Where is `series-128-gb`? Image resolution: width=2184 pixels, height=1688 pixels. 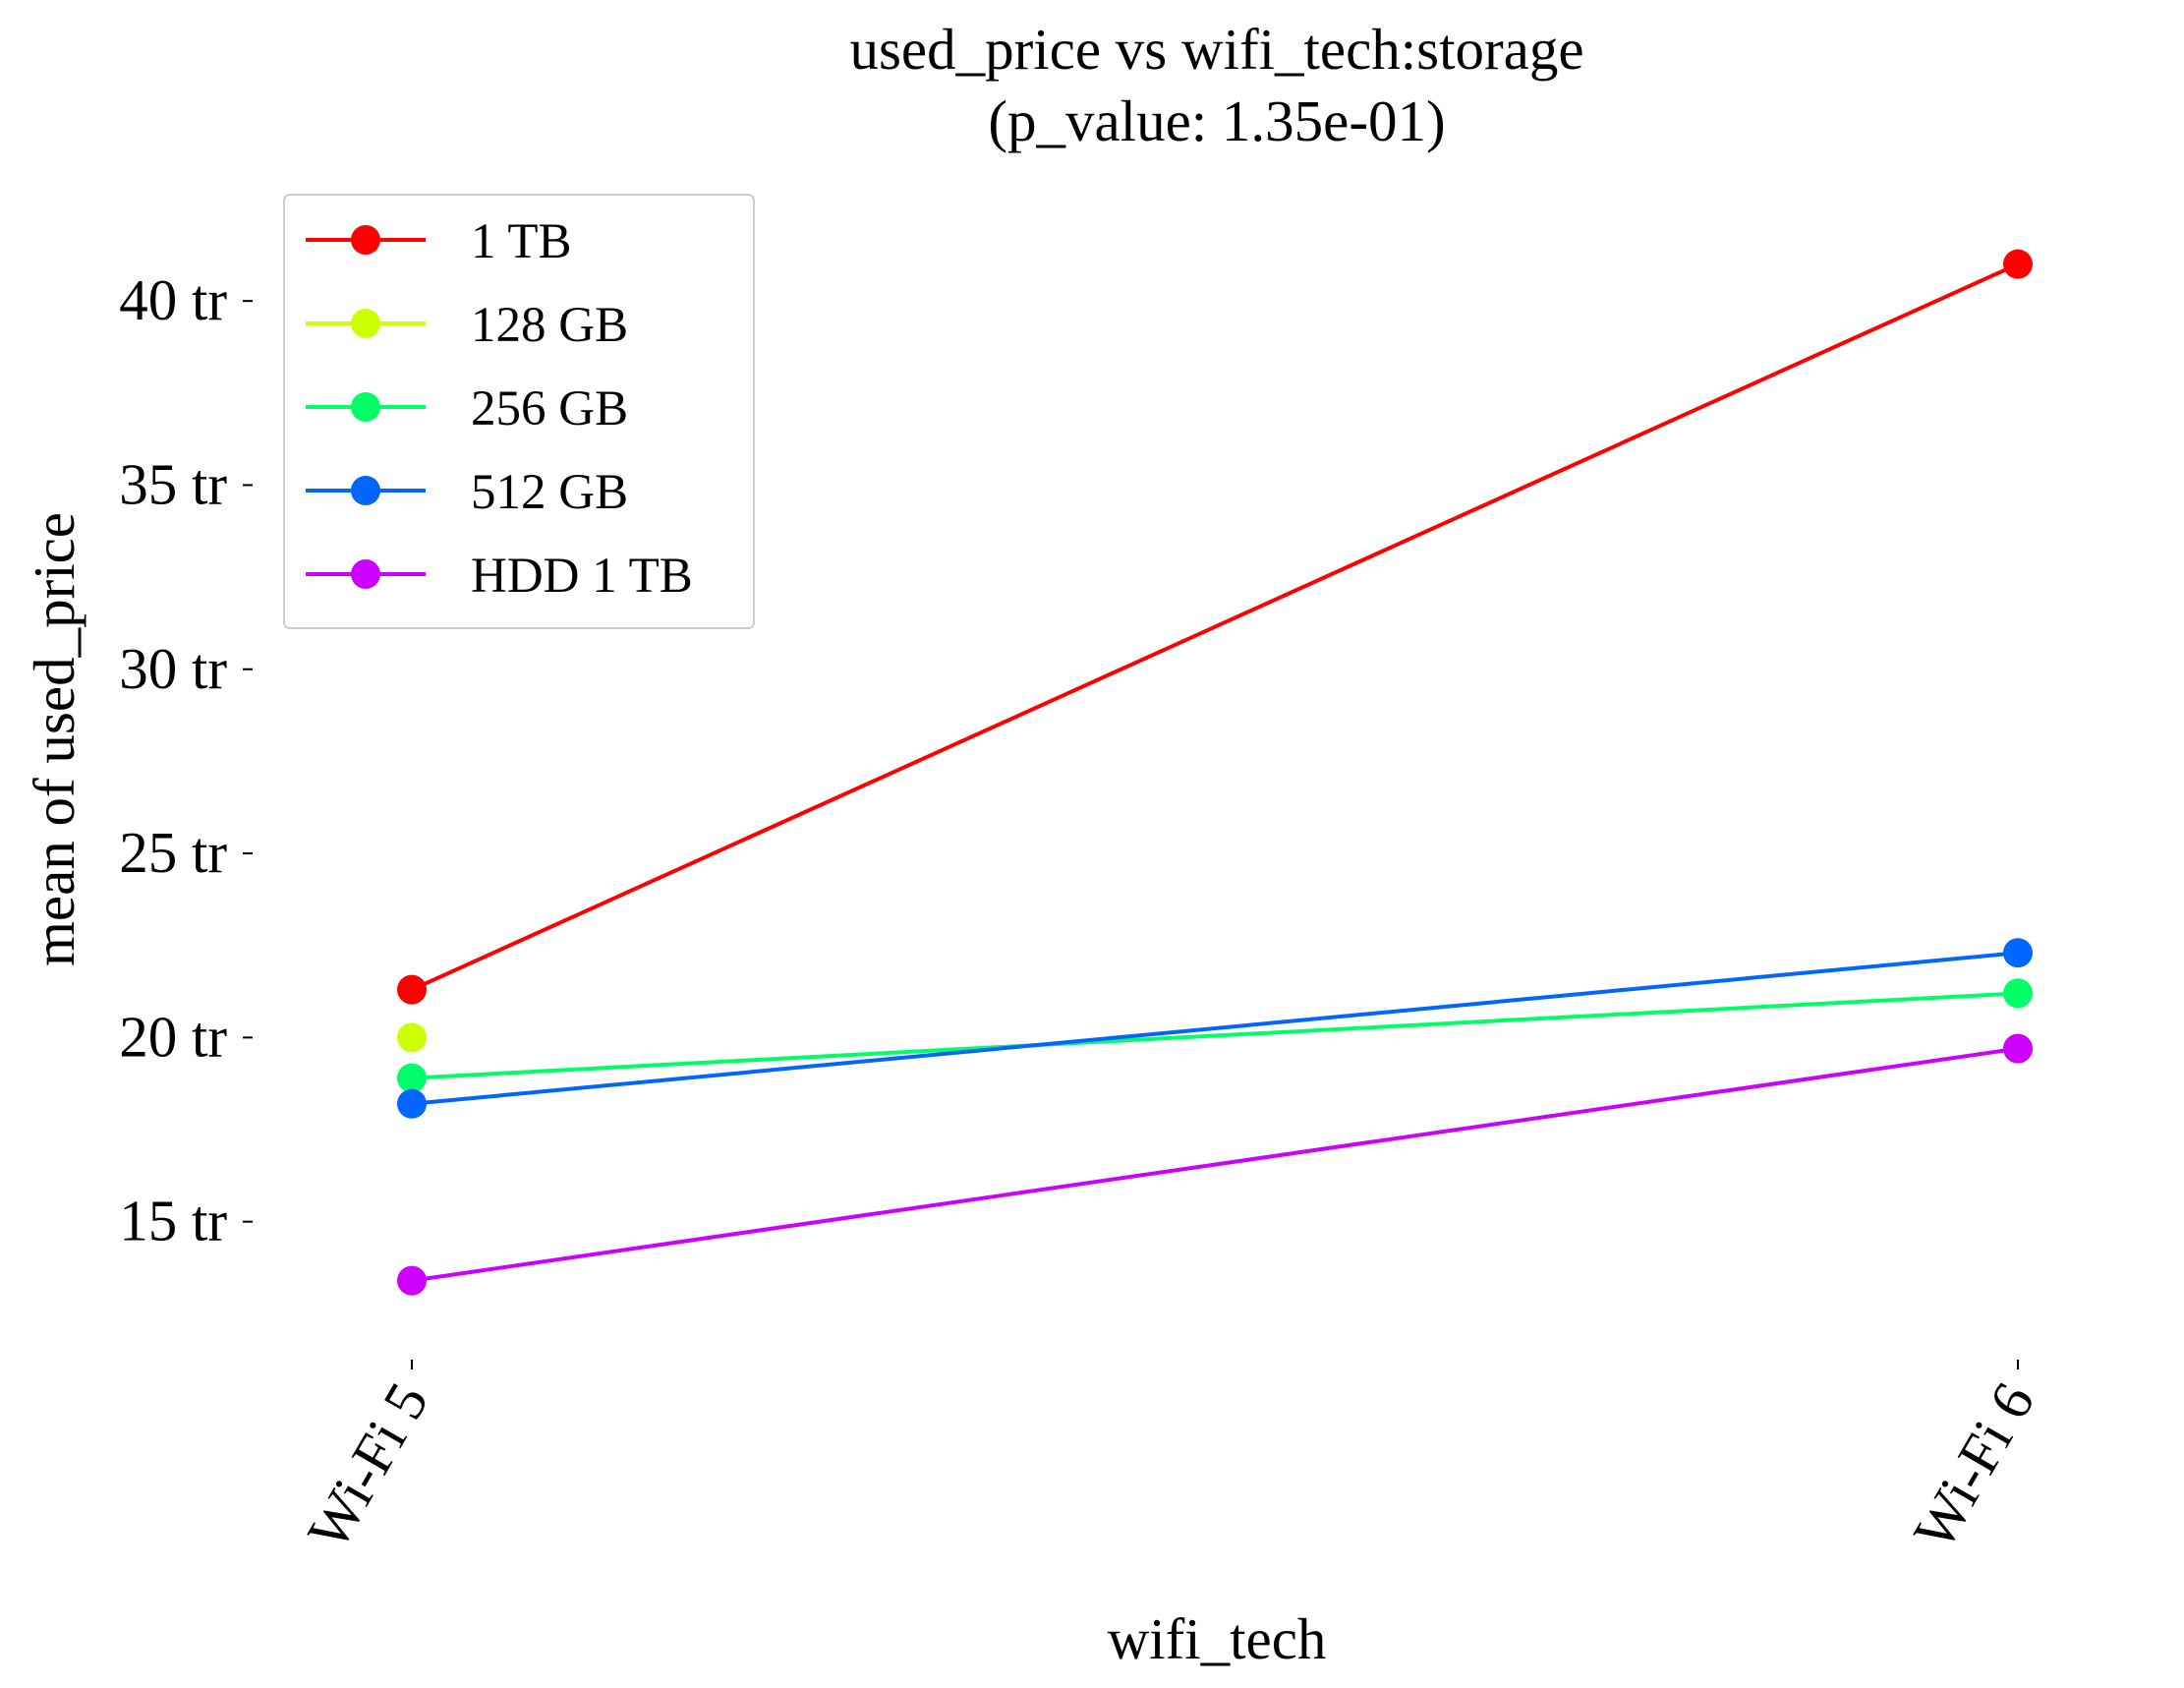
series-128-gb is located at coordinates (412, 1037).